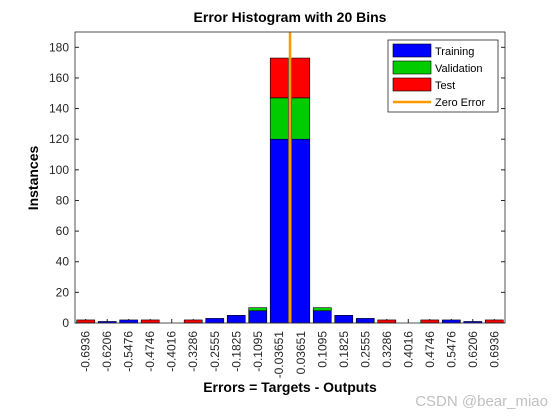 This screenshot has width=560, height=420. I want to click on y-tick-label: 140, so click(59, 109).